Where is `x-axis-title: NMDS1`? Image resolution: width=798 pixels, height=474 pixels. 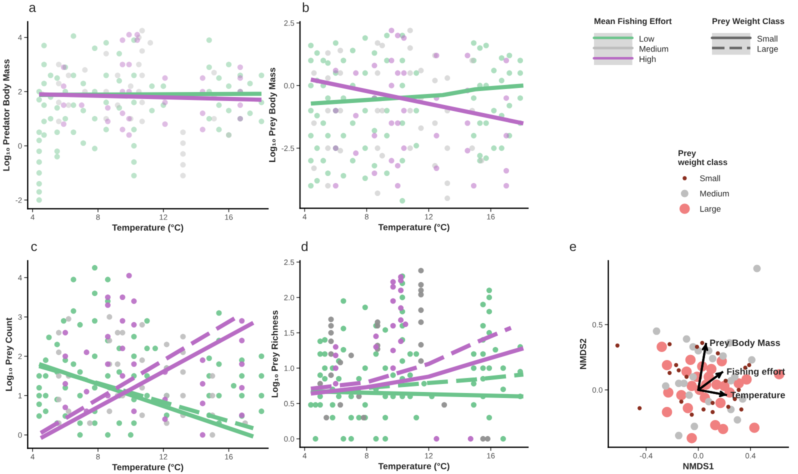 x-axis-title: NMDS1 is located at coordinates (698, 466).